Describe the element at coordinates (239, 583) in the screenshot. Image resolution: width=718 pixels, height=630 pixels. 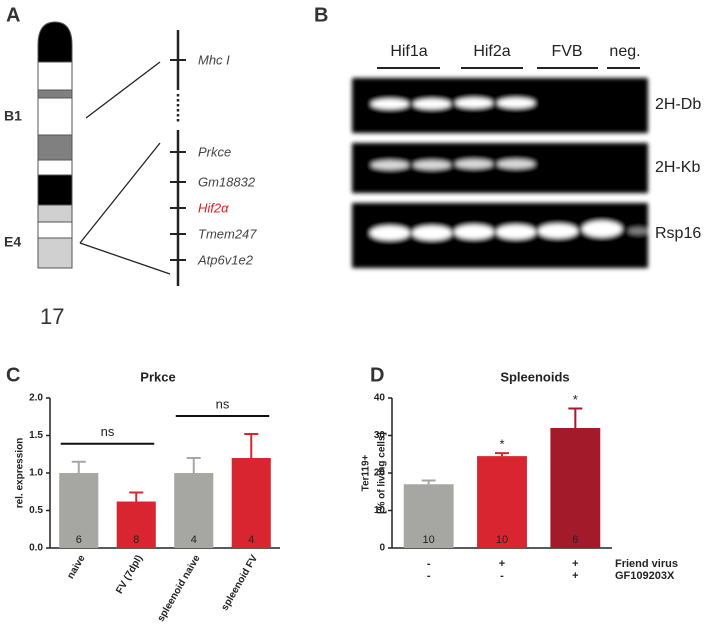
I see `x-tick-label: spleenoid FV` at that location.